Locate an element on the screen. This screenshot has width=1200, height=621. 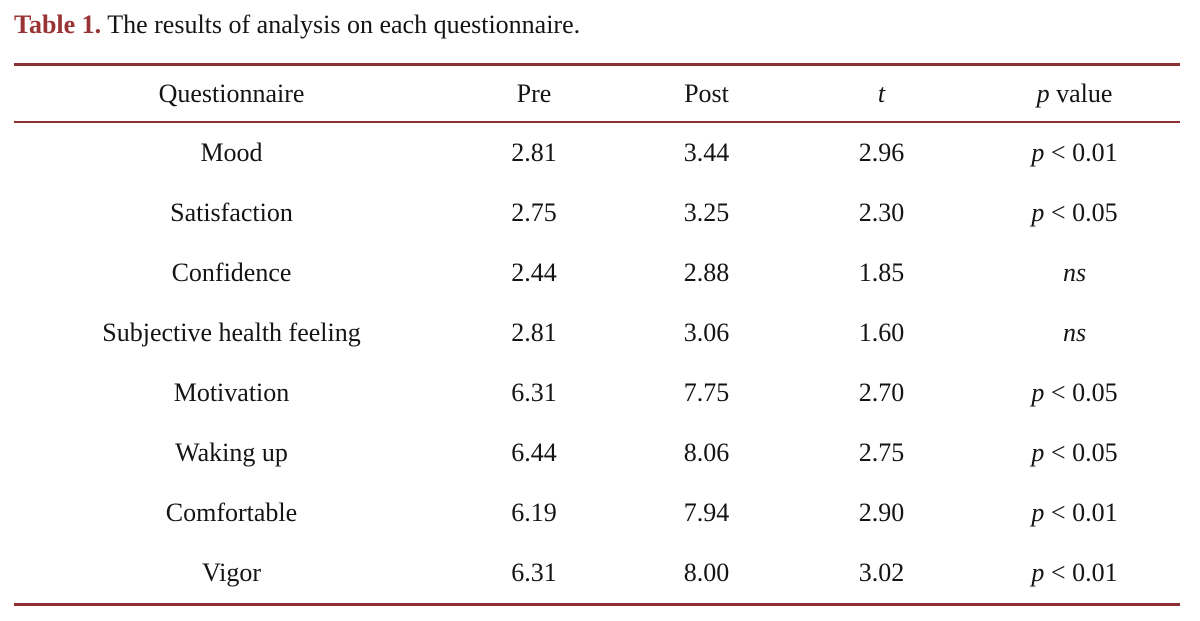
cell-questionnaire: Subjective health feeling is located at coordinates (231, 332).